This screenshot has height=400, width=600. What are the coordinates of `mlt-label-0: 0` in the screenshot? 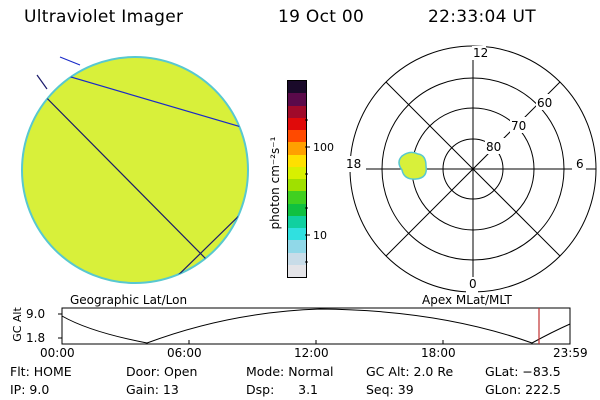 It's located at (473, 284).